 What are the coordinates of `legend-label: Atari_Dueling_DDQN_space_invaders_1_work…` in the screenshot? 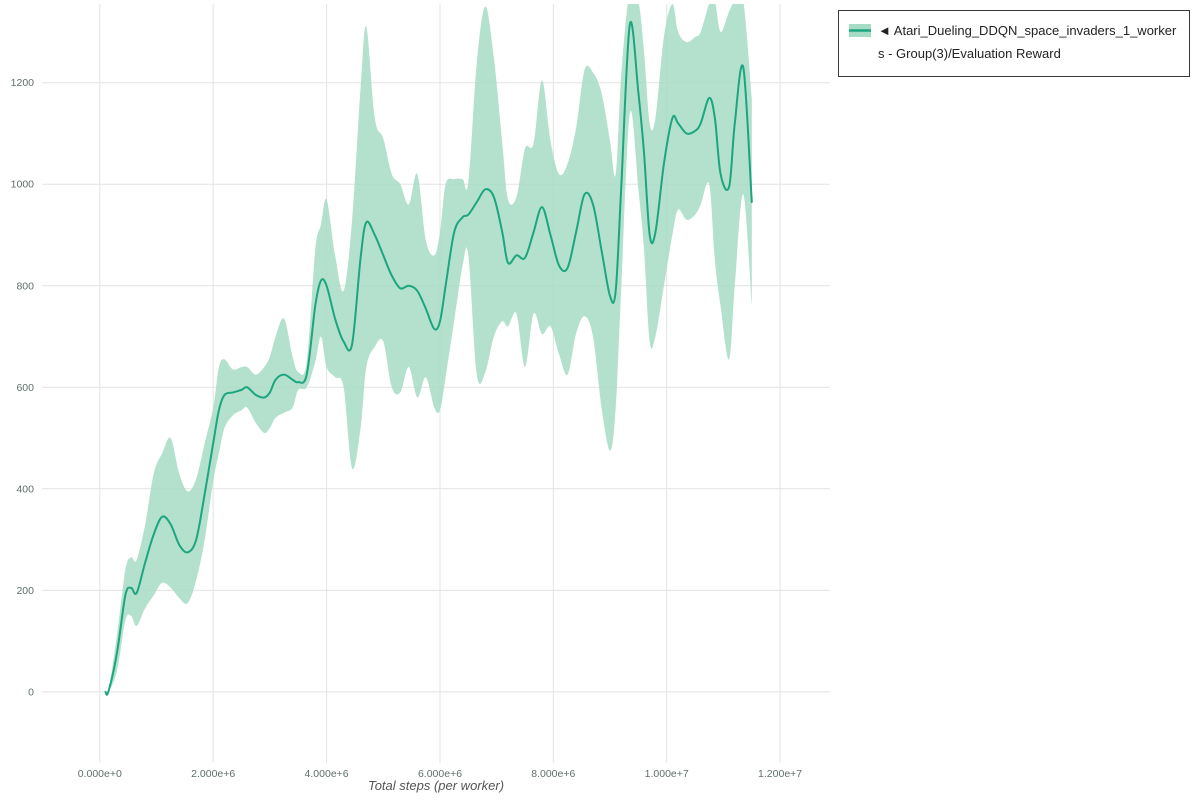 It's located at (1027, 42).